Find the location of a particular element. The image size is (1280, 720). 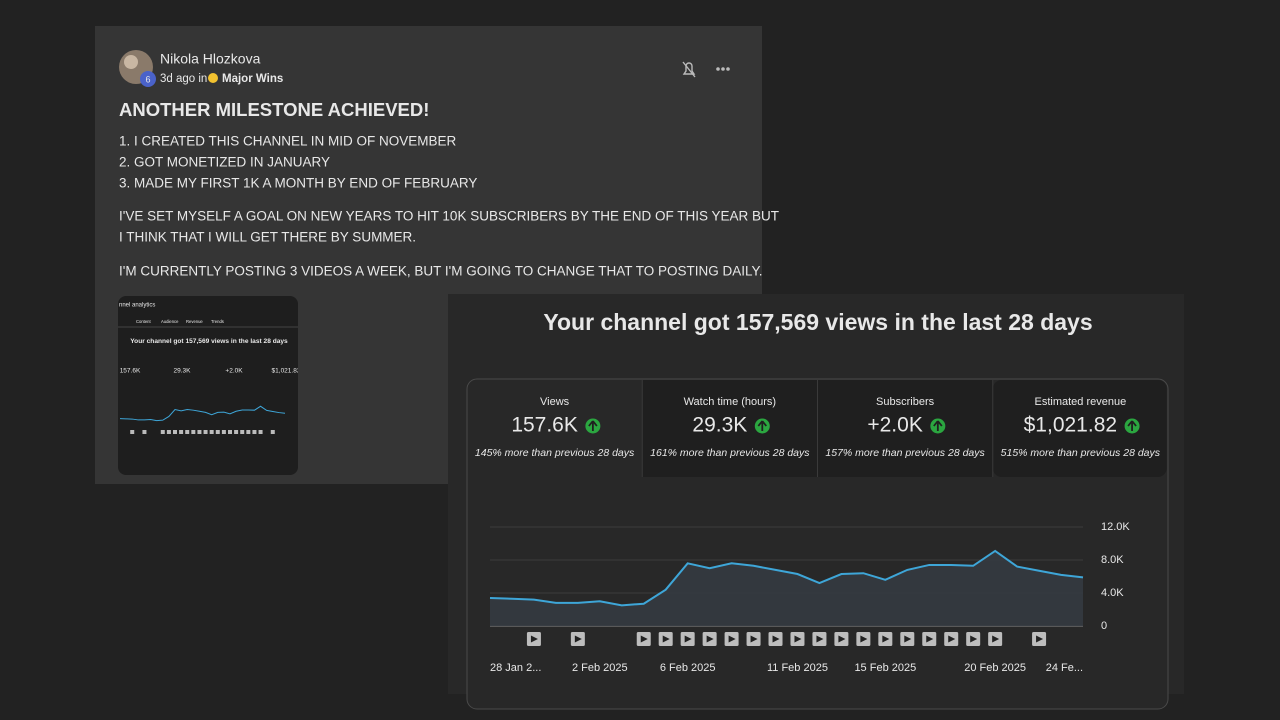

y-tick-label: 4.0K is located at coordinates (1112, 593).